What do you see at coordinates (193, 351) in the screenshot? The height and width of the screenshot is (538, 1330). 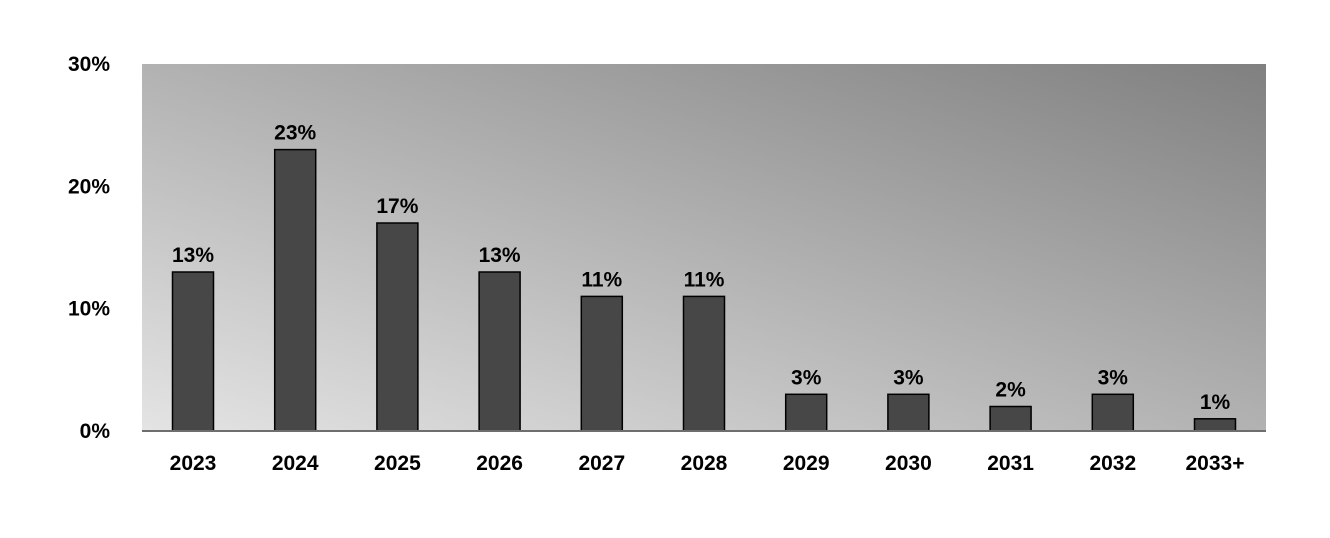 I see `bar-2023` at bounding box center [193, 351].